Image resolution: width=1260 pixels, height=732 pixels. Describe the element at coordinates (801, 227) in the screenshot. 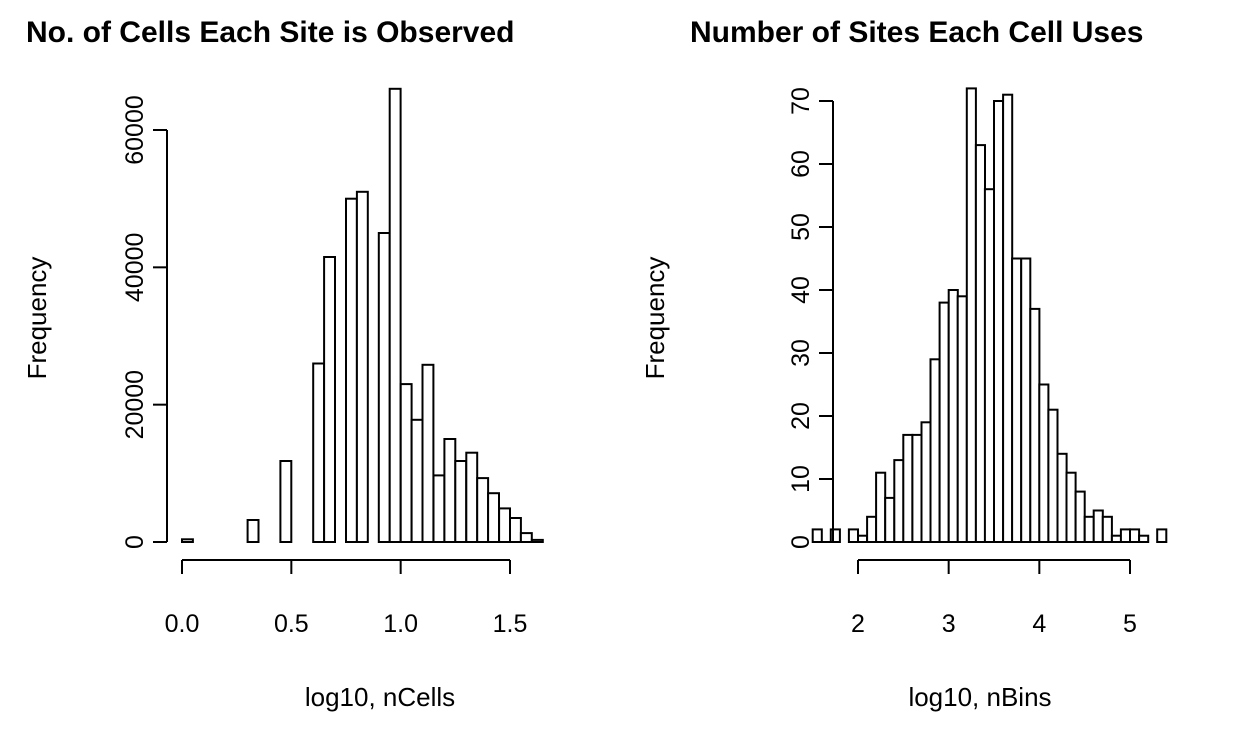

I see `y-tick-label: 50` at that location.